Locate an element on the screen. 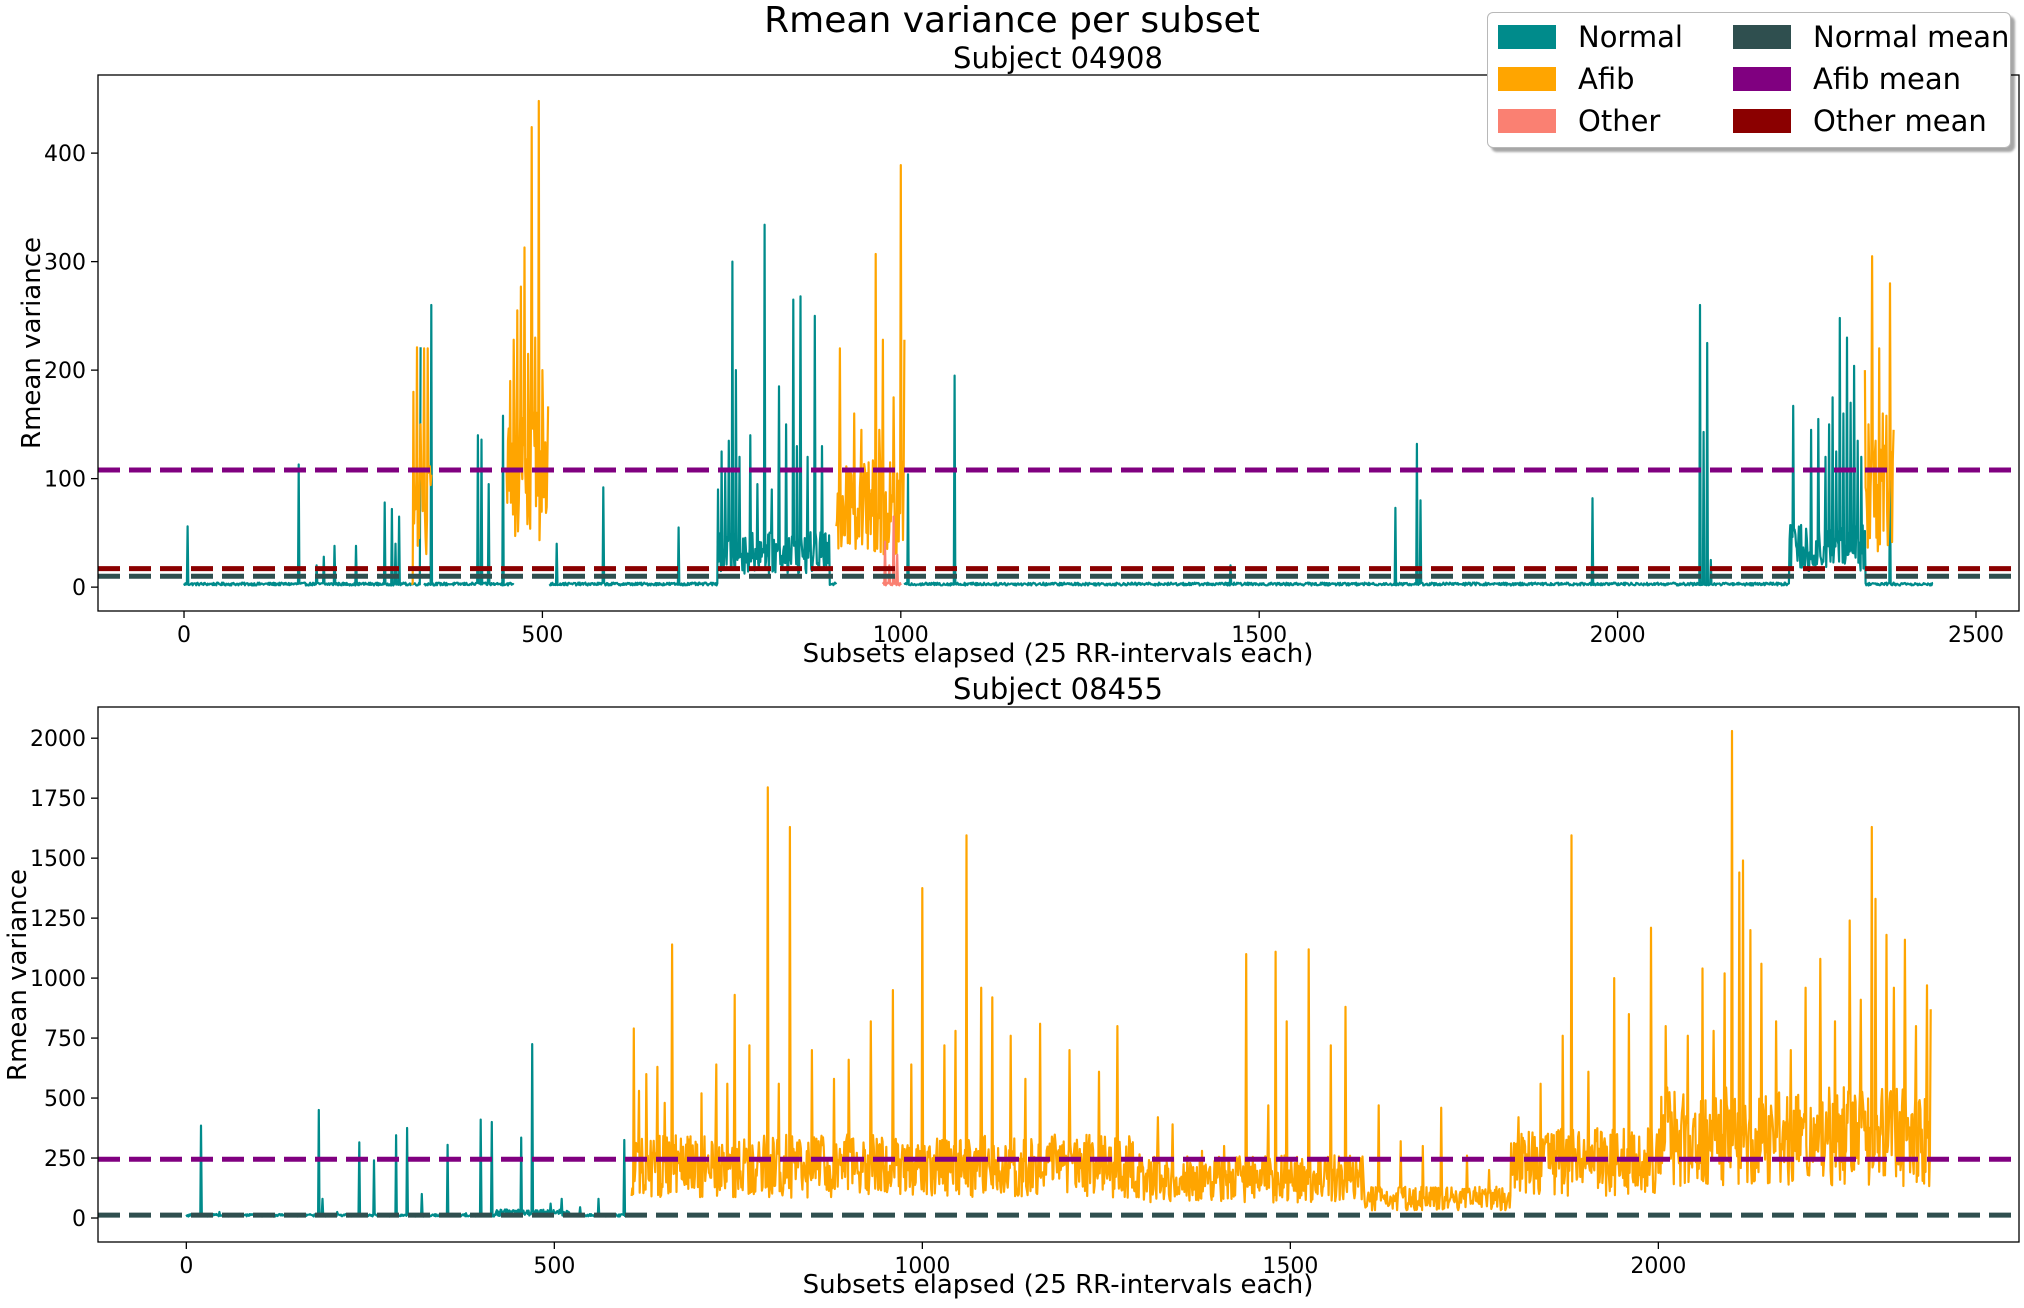  y-tick-label: 1250 is located at coordinates (58, 919).